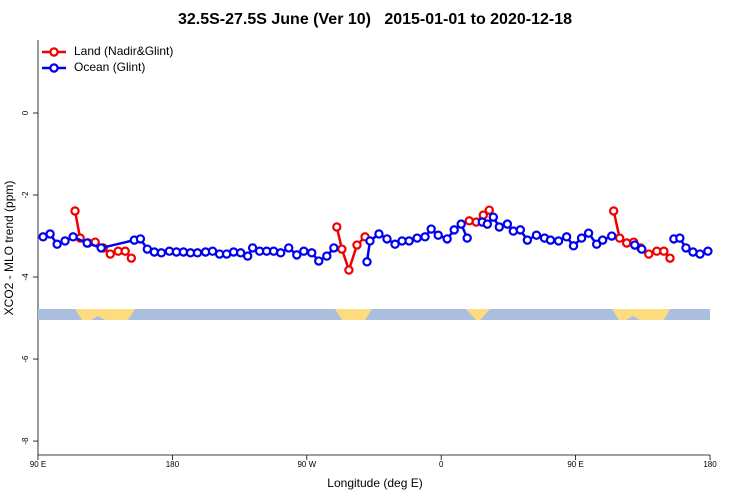  I want to click on x-tick-label: 90 W, so click(306, 464).